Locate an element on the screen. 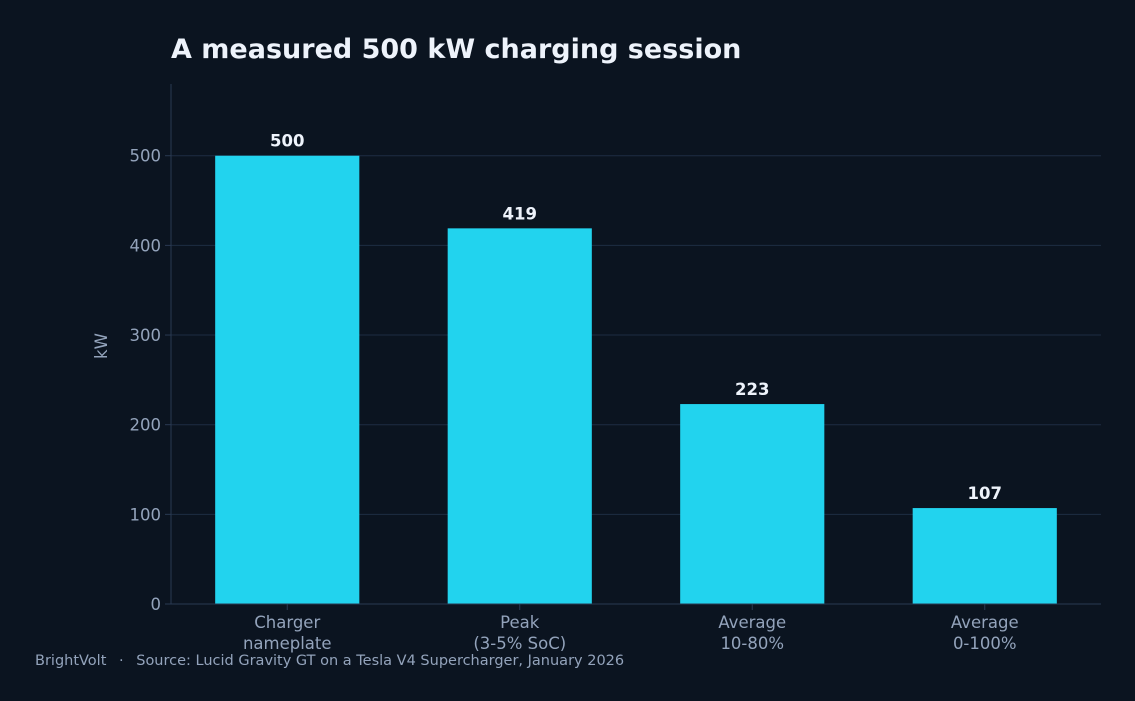  chart-title: A measured 500 kW charging session is located at coordinates (456, 49).